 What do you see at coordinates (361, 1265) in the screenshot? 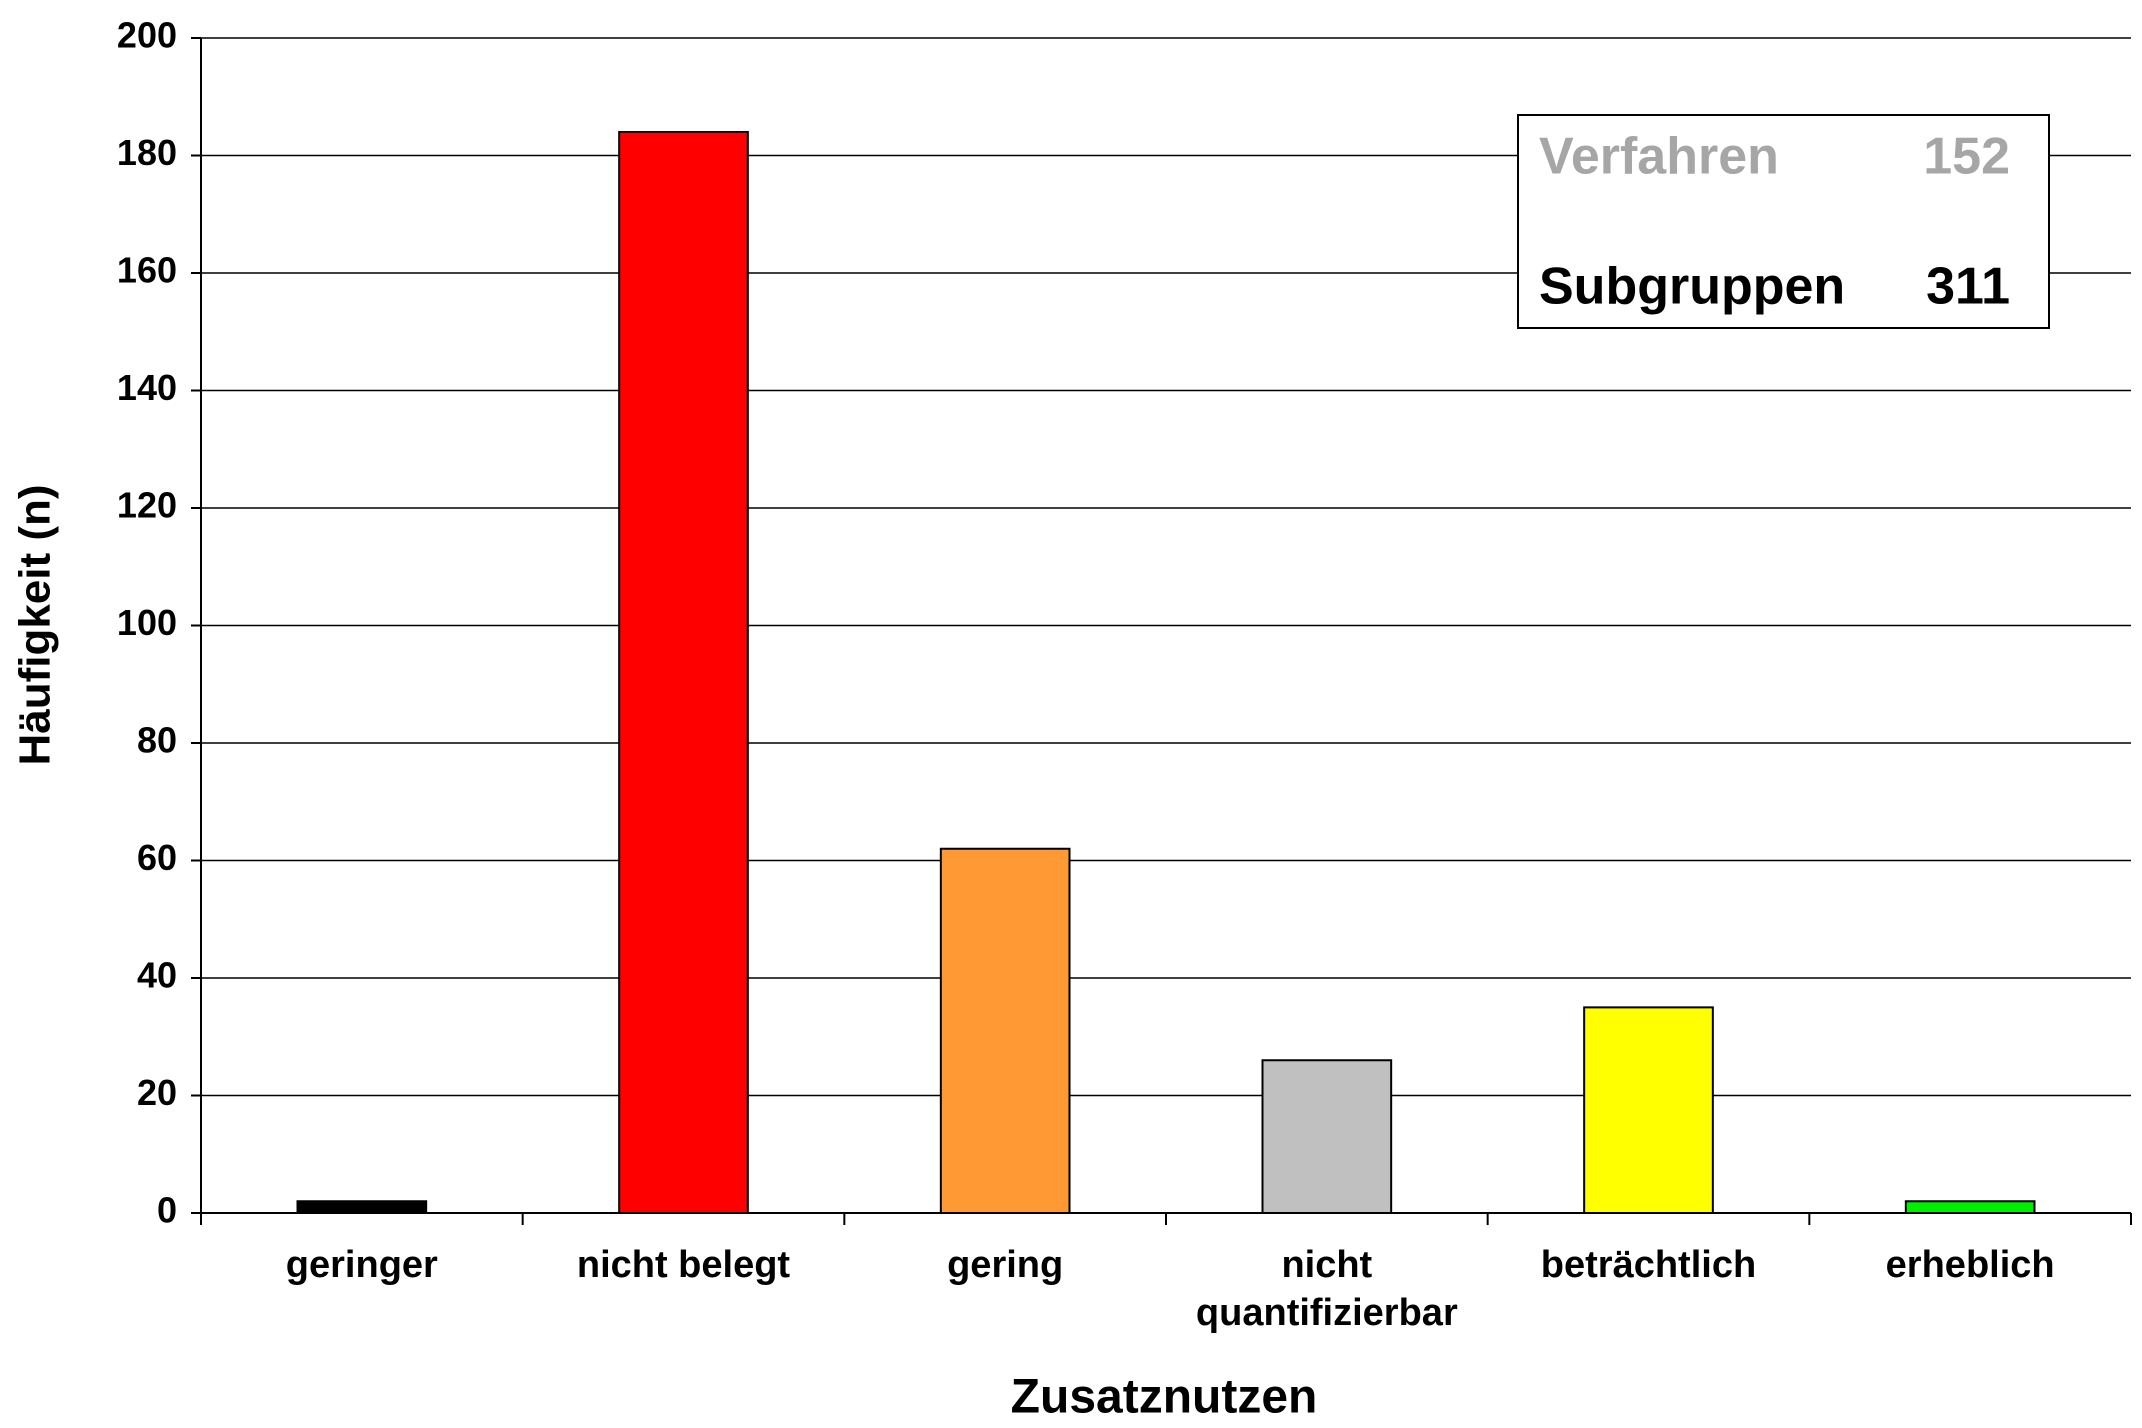
I see `x-tick-label: geringer` at bounding box center [361, 1265].